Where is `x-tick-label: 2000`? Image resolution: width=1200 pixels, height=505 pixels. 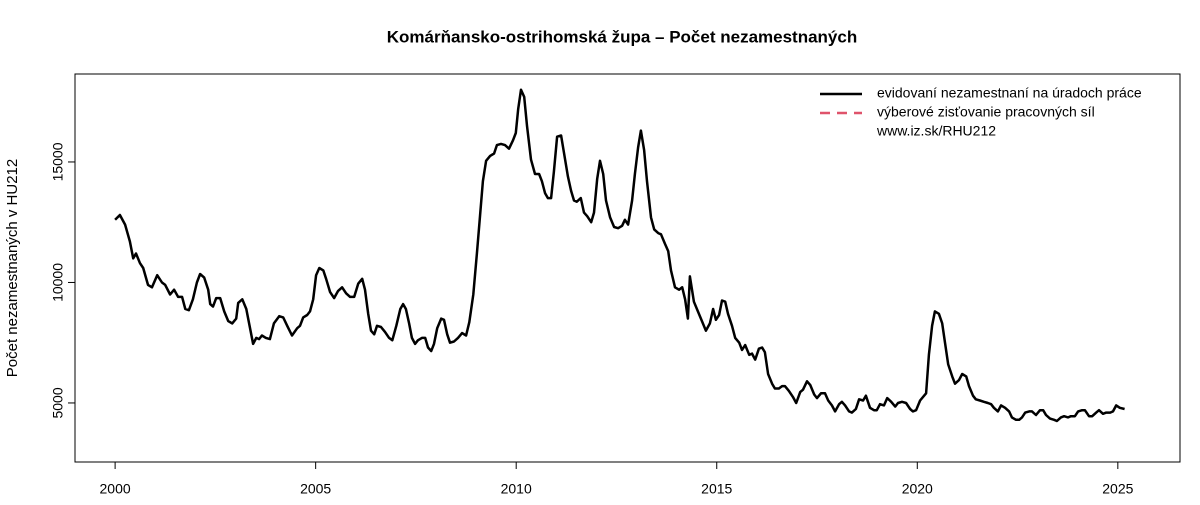
x-tick-label: 2000 is located at coordinates (115, 489).